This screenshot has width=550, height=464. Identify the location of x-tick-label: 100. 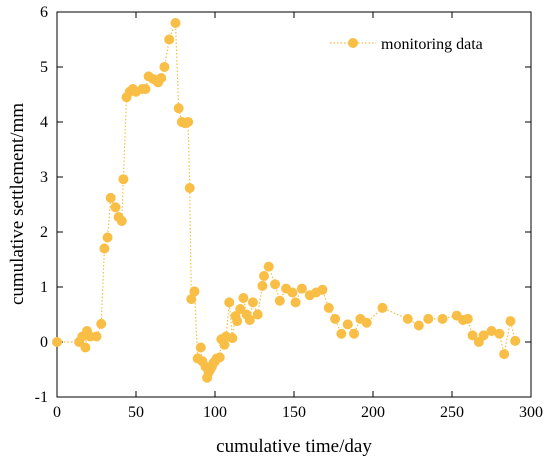
(215, 412).